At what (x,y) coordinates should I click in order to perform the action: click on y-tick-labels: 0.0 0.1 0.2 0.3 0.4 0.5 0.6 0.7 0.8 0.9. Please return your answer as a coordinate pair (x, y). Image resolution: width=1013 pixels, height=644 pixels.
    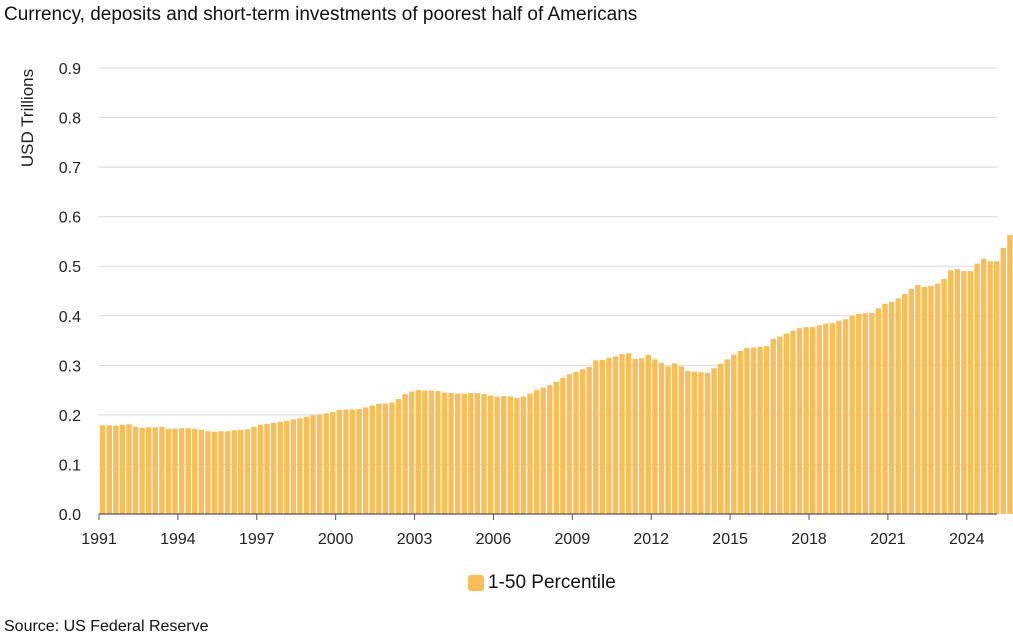
    Looking at the image, I should click on (70, 292).